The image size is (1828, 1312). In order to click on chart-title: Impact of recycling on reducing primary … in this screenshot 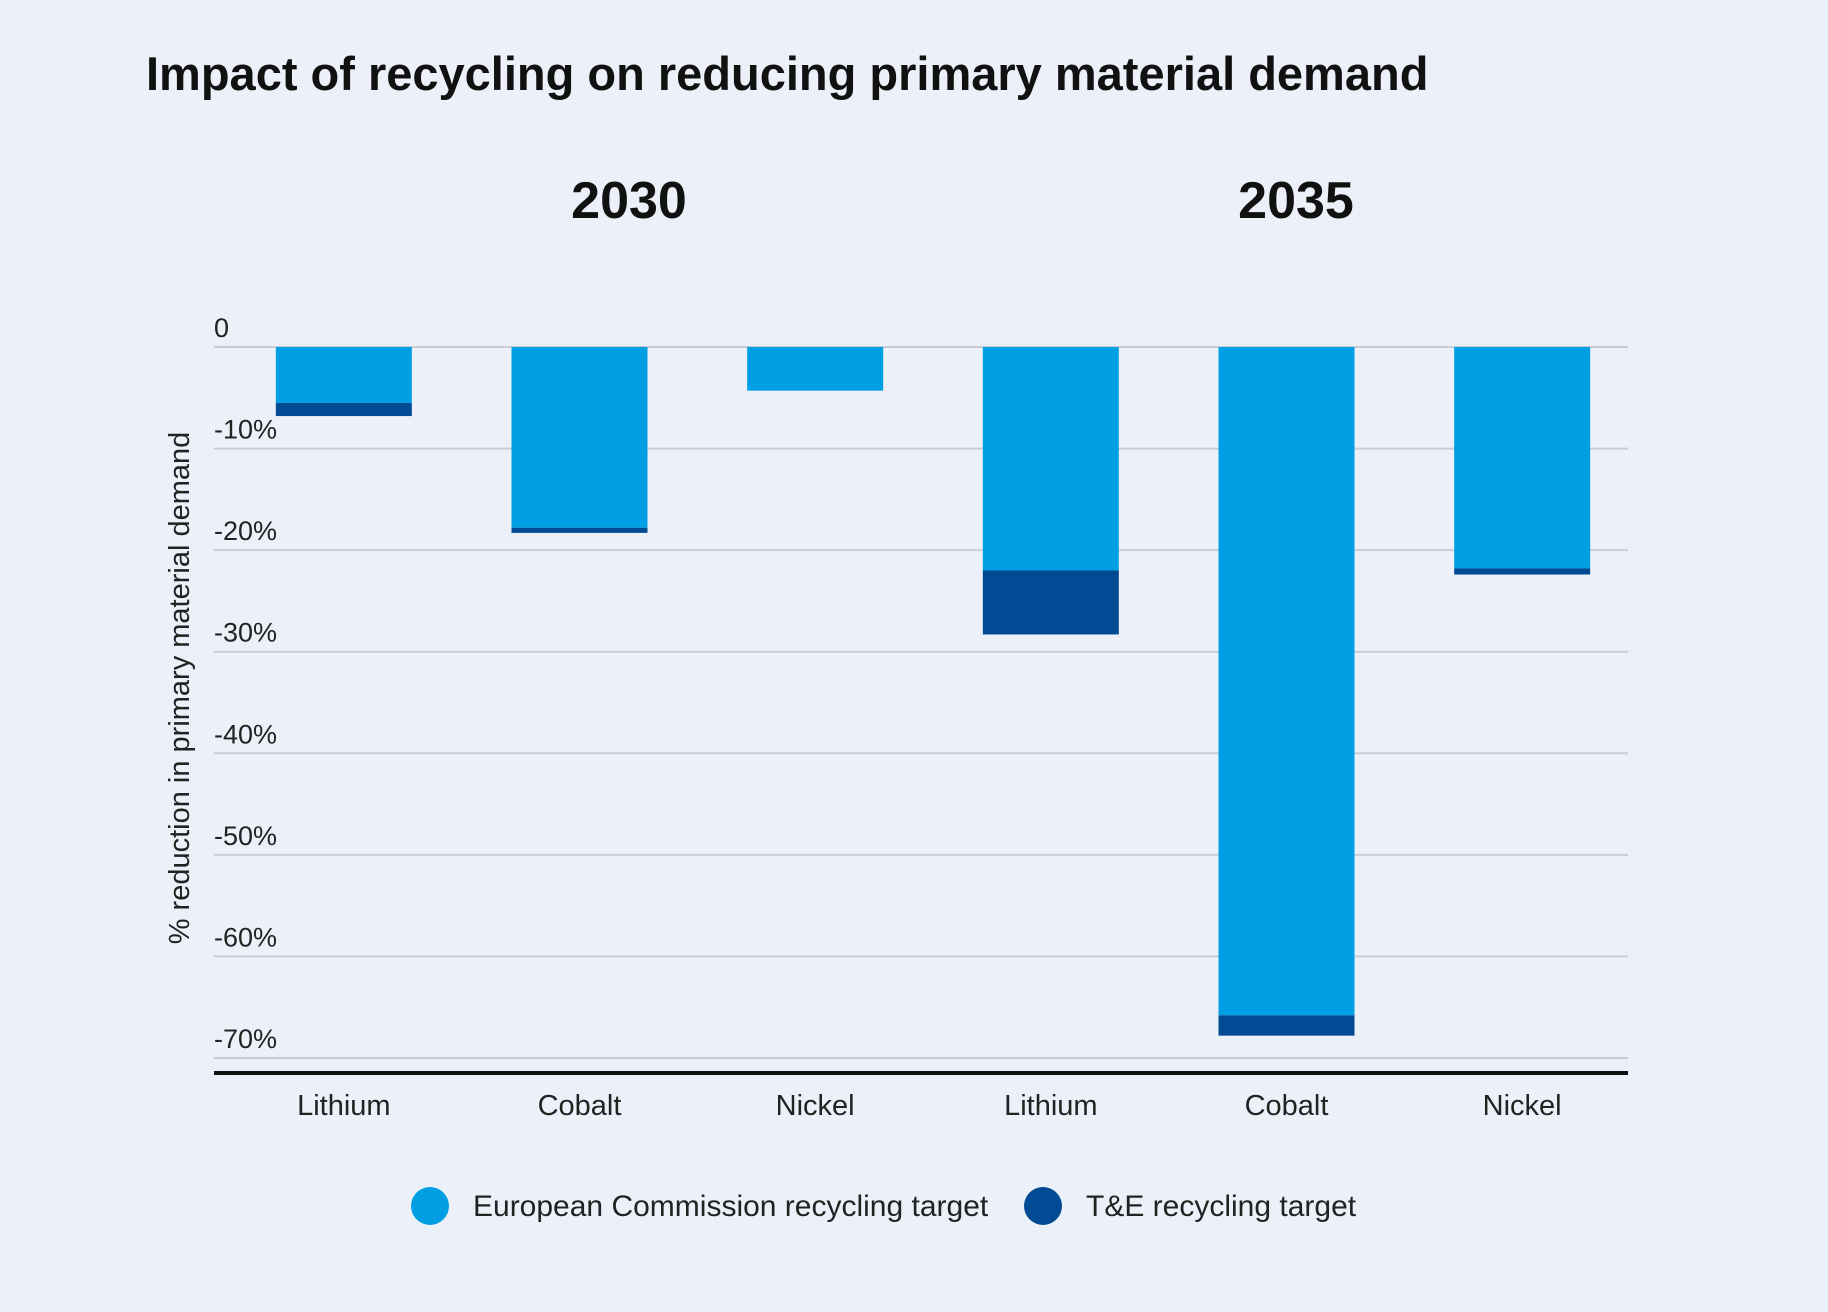, I will do `click(787, 73)`.